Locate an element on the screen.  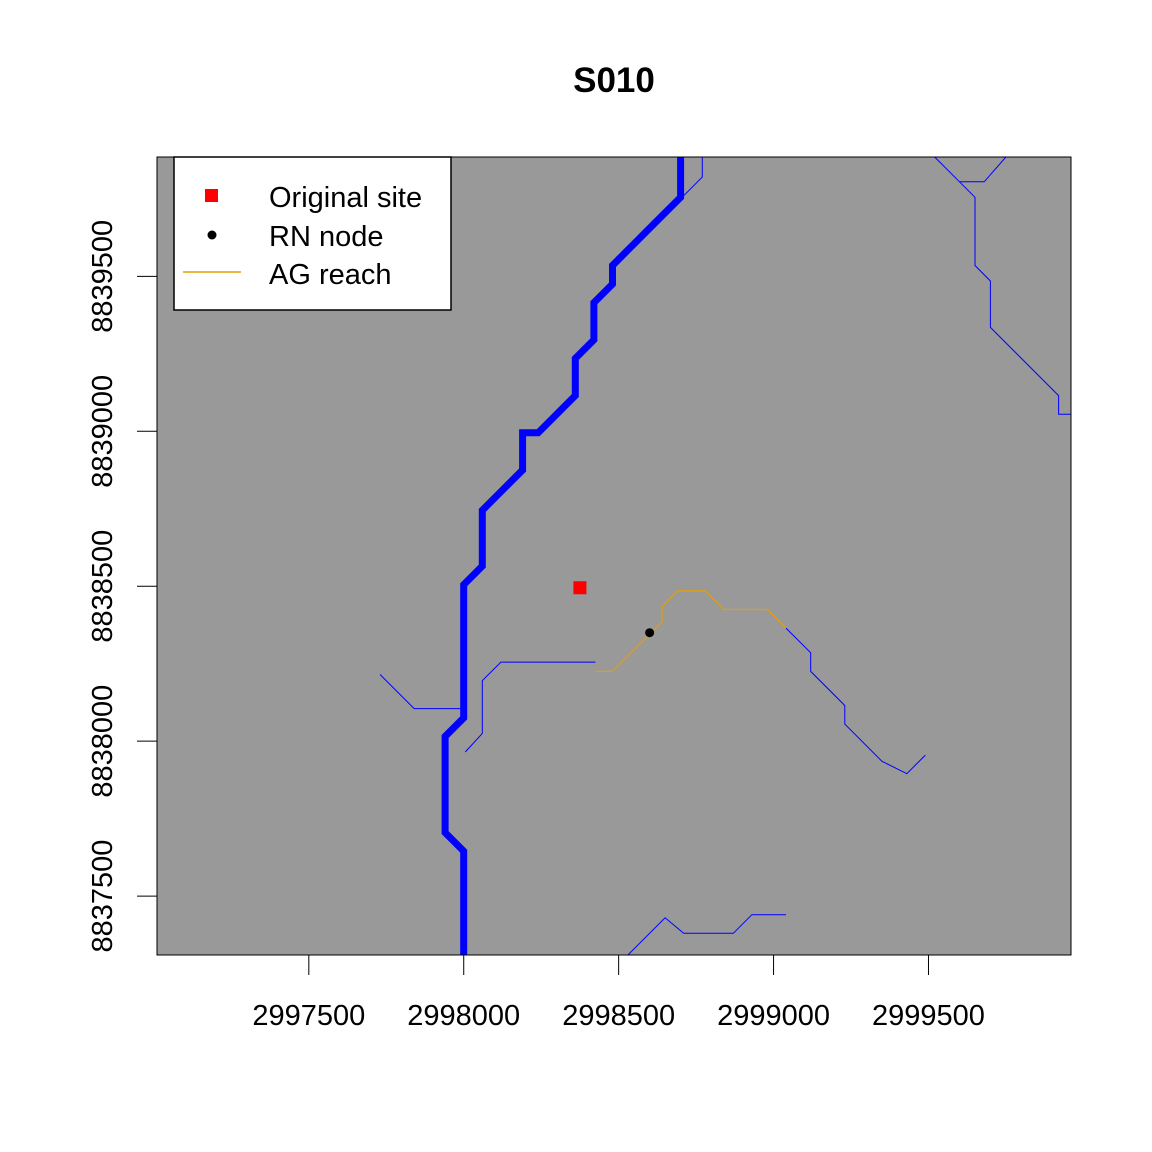
legend-box is located at coordinates (312, 233).